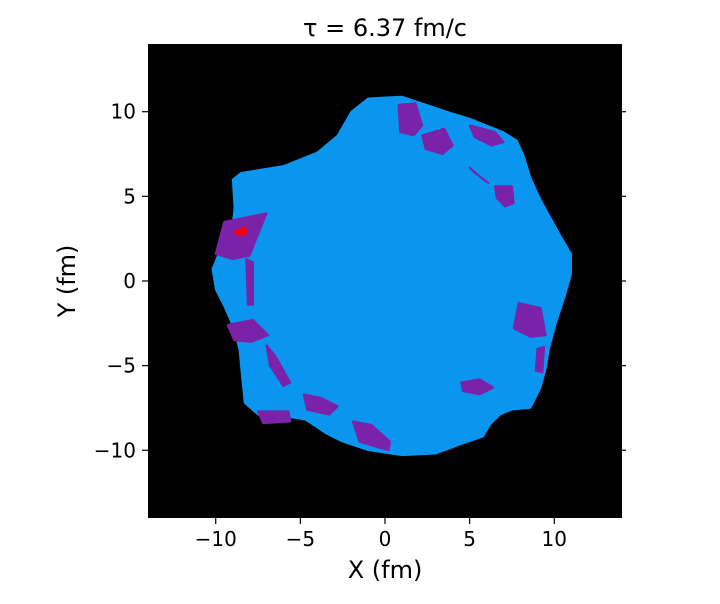 Image resolution: width=720 pixels, height=604 pixels. I want to click on y-axis-label: Y (fm), so click(67, 282).